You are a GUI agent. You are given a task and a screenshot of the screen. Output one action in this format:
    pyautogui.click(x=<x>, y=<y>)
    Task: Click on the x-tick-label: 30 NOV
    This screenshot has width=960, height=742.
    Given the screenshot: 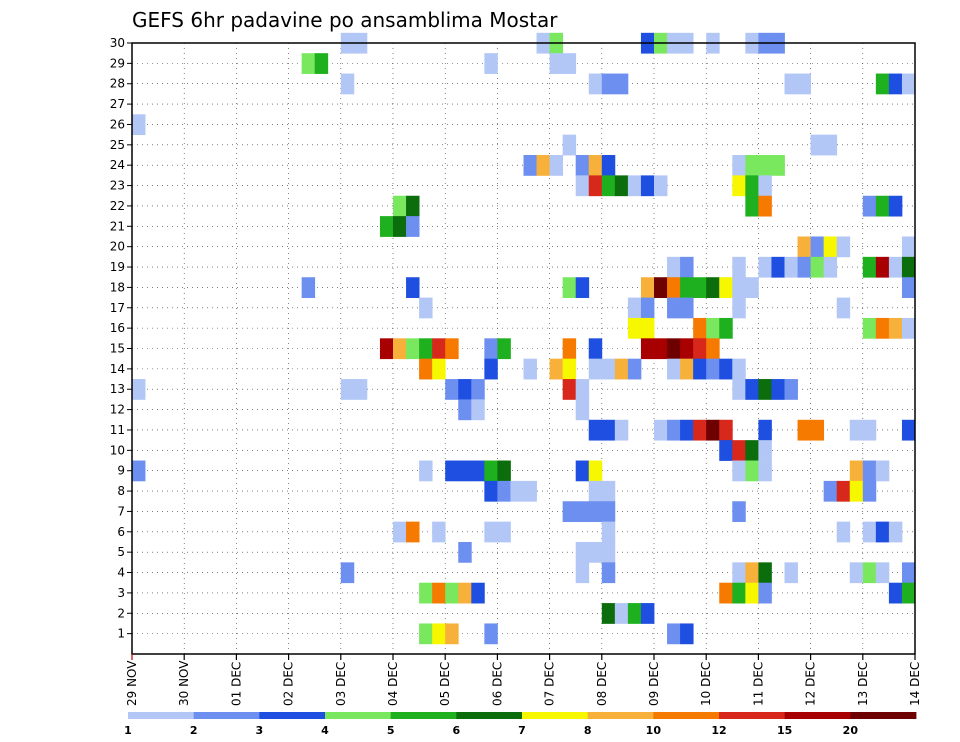 What is the action you would take?
    pyautogui.click(x=184, y=683)
    